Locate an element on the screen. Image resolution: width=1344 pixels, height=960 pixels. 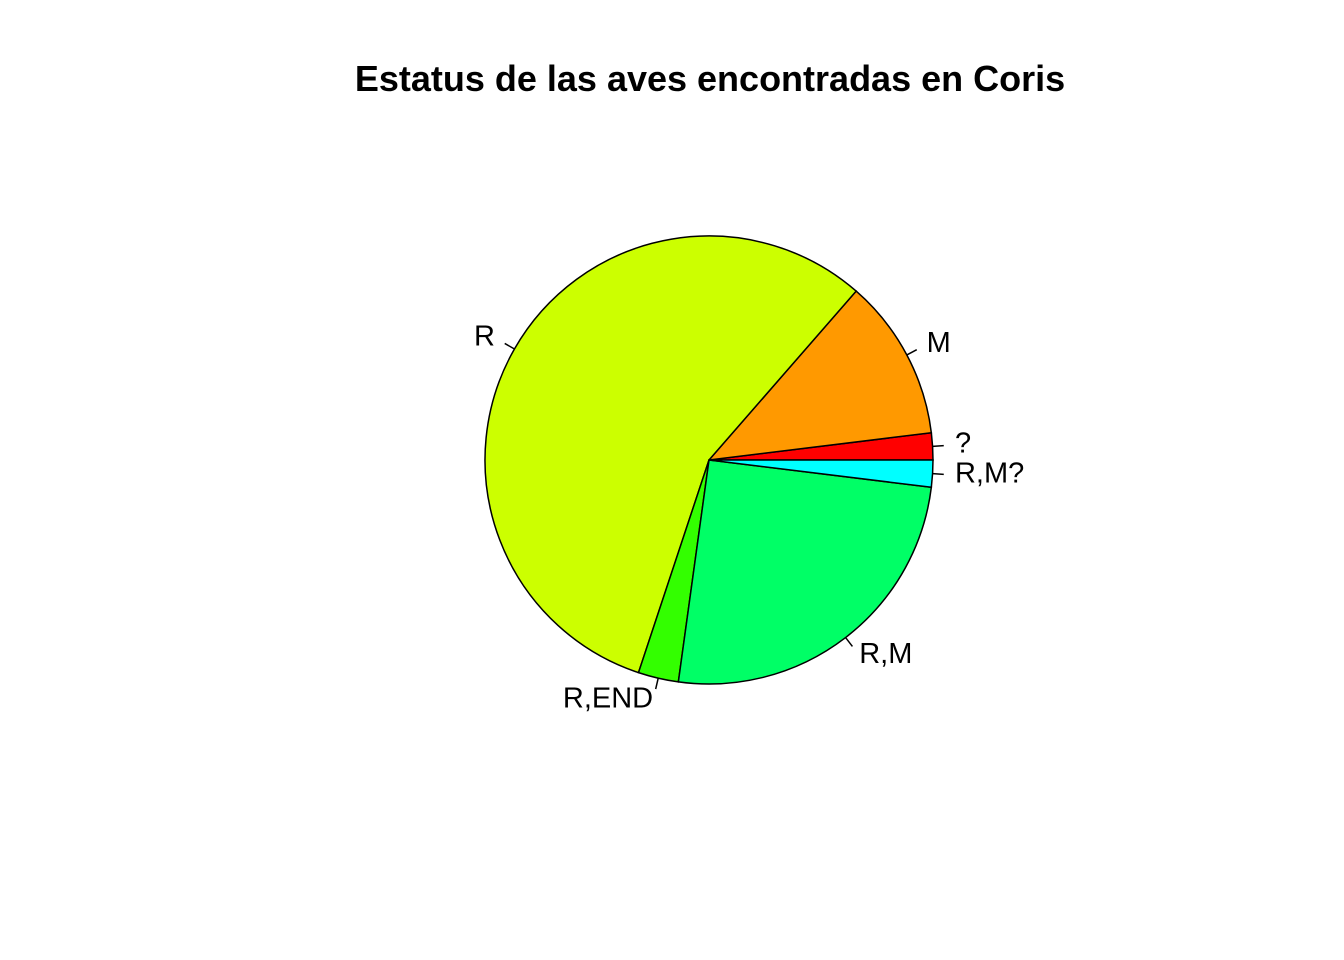
label-tick-r-end is located at coordinates (656, 683).